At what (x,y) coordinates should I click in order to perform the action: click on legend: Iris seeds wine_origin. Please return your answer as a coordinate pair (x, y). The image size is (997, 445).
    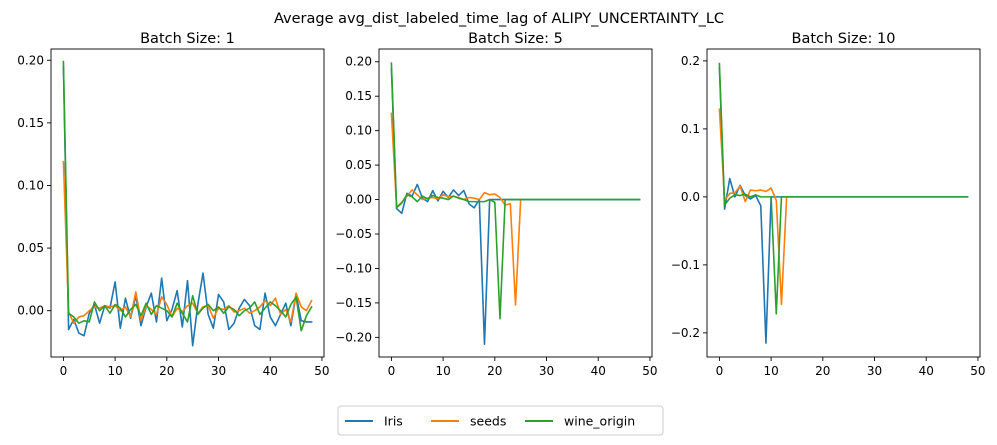
    Looking at the image, I should click on (500, 420).